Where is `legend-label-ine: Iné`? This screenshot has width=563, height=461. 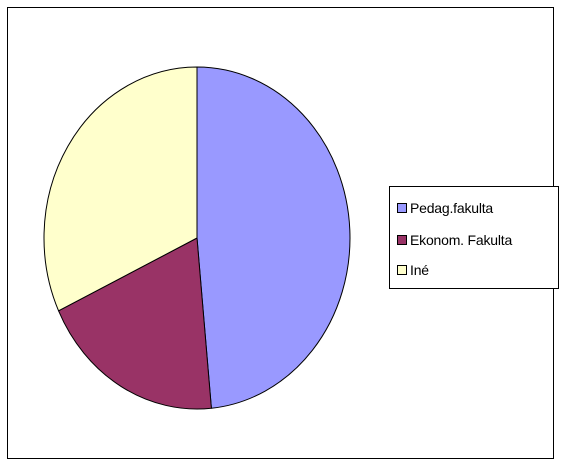
legend-label-ine: Iné is located at coordinates (419, 270).